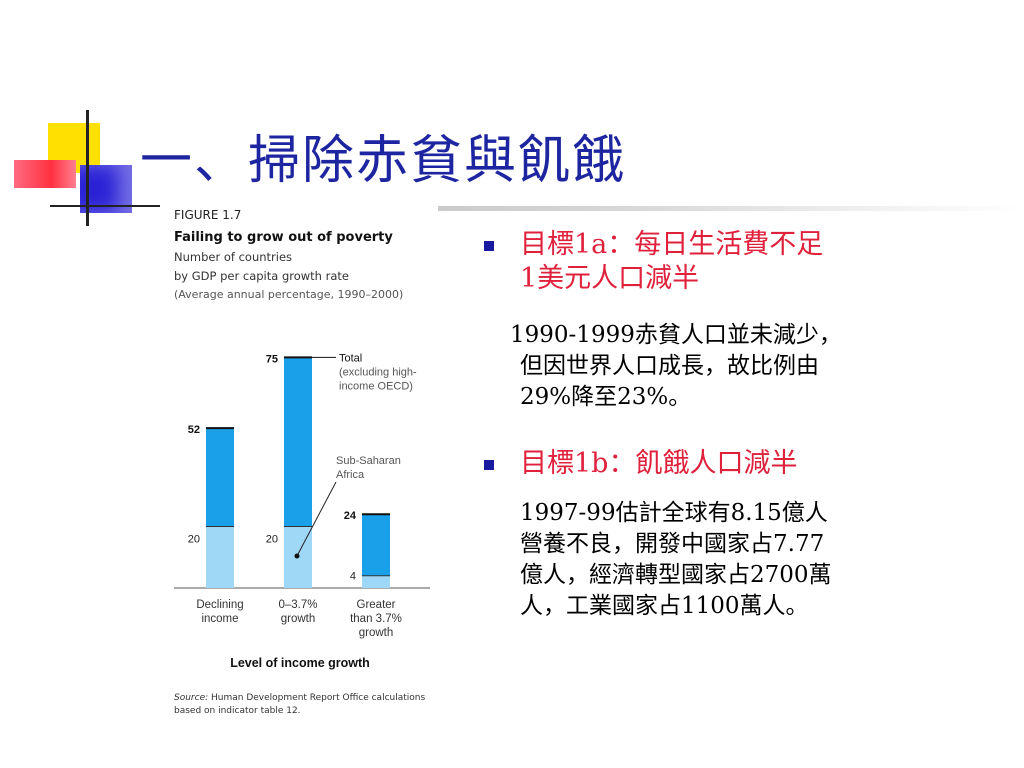 The width and height of the screenshot is (1024, 768). What do you see at coordinates (297, 605) in the screenshot?
I see `category-label: 0–3.7%` at bounding box center [297, 605].